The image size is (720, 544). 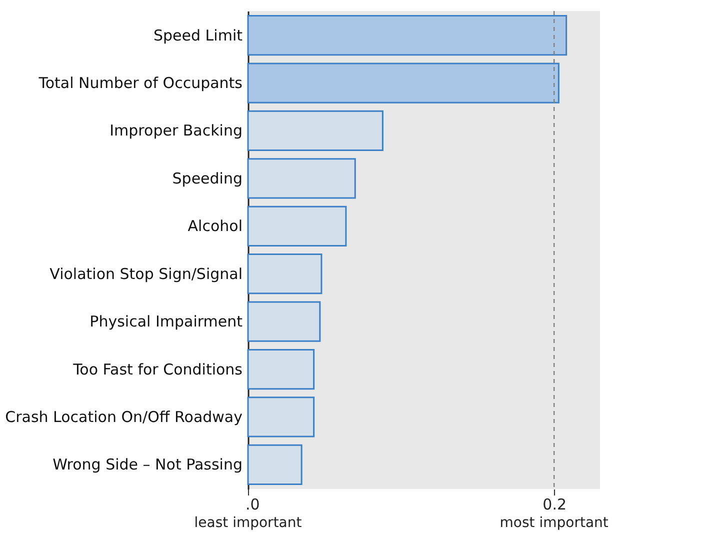 What do you see at coordinates (253, 505) in the screenshot?
I see `x-tick-label: .0` at bounding box center [253, 505].